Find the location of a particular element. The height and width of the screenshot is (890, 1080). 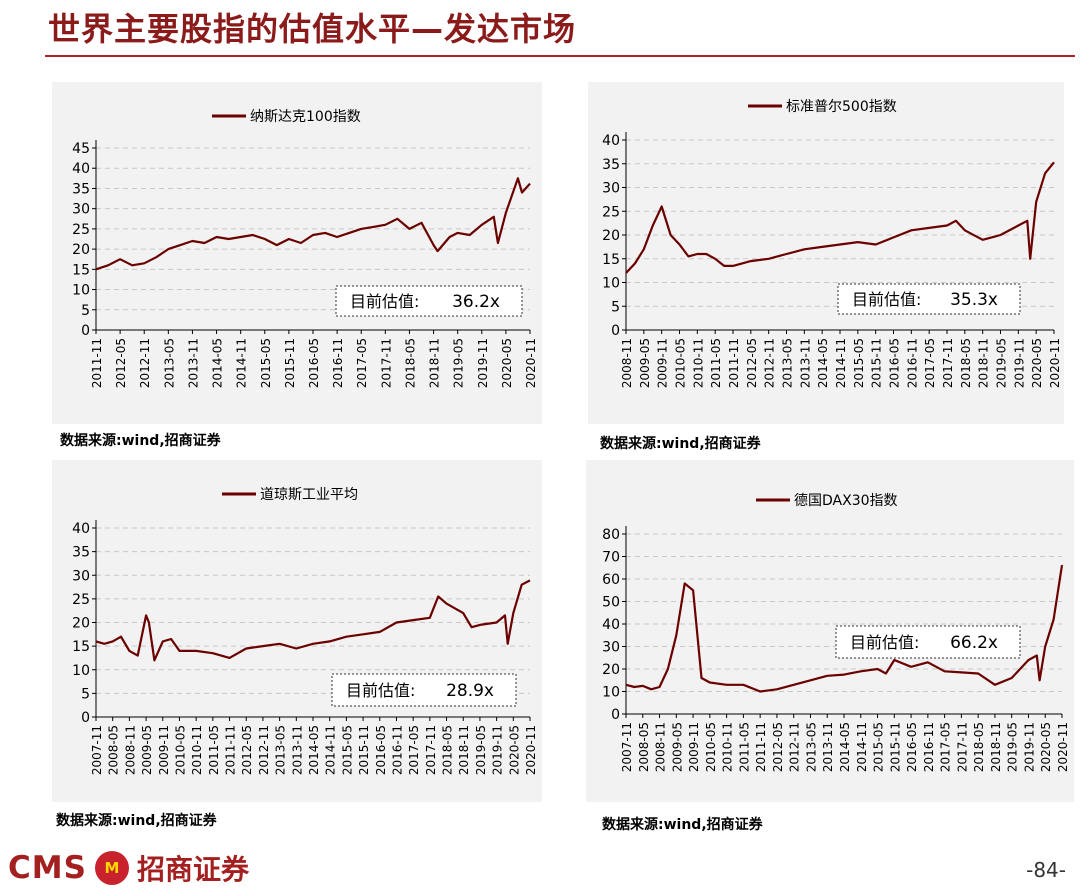

x-tick-label: 2017-05 is located at coordinates (946, 747).